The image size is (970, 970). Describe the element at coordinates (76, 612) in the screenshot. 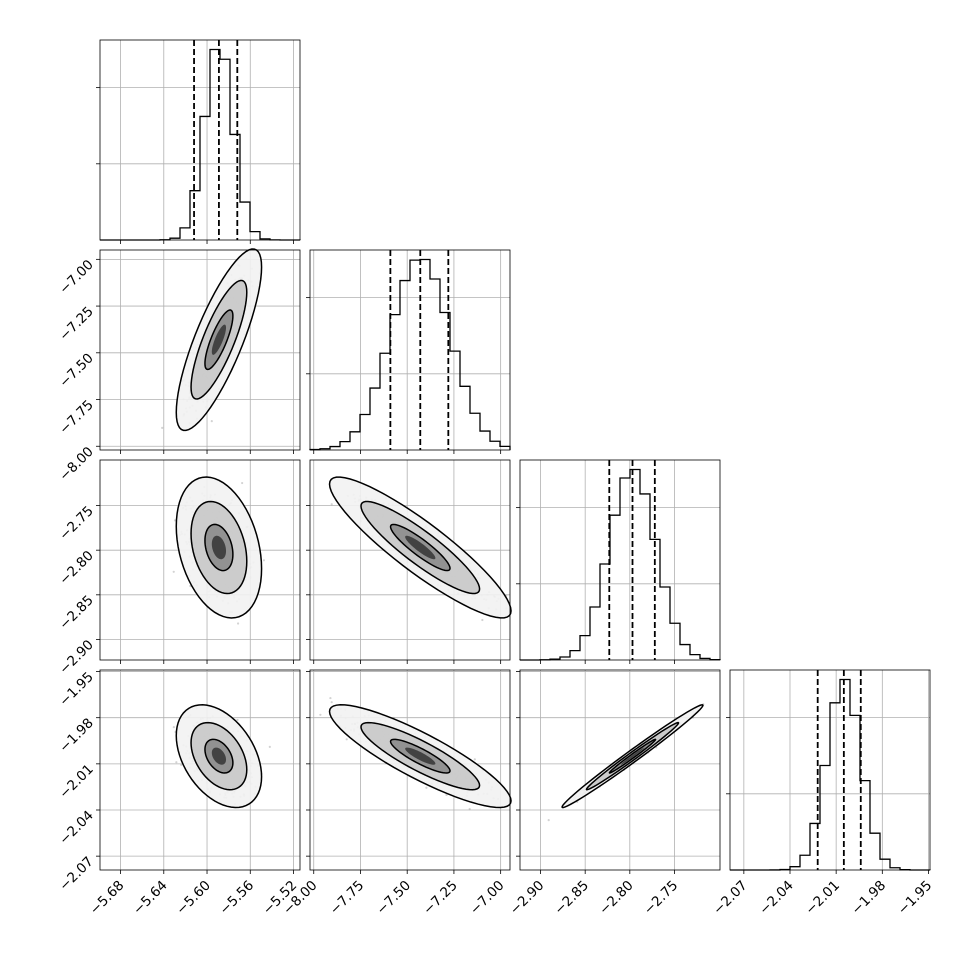

I see `y-tick-label: −2.85` at that location.